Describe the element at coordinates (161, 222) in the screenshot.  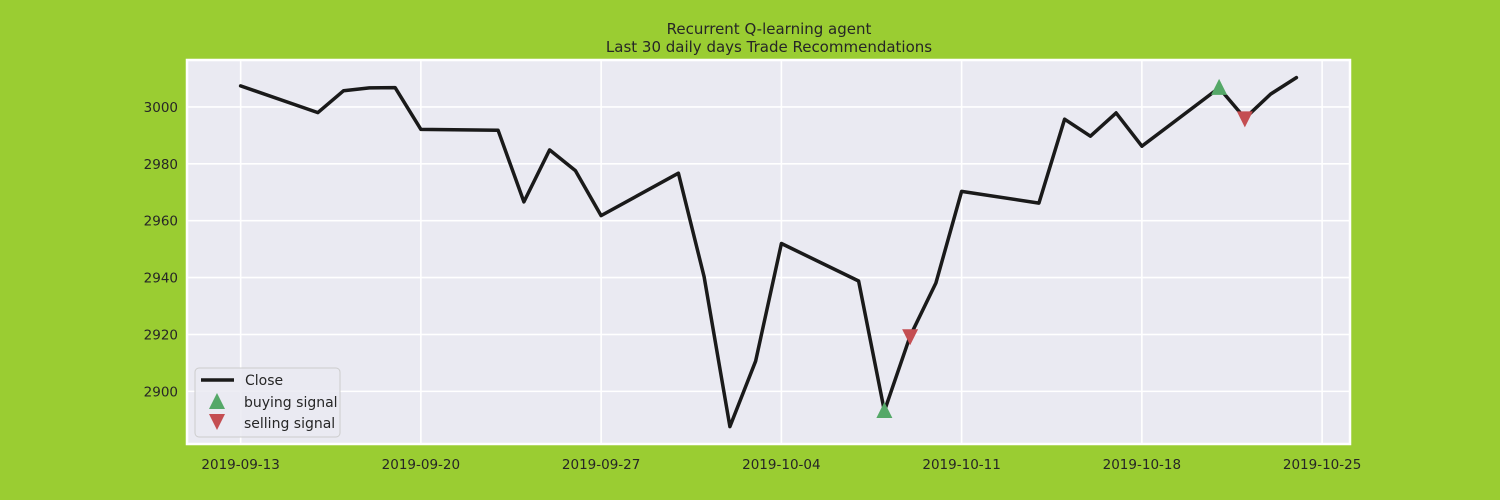
I see `y-tick-label: 2960` at that location.